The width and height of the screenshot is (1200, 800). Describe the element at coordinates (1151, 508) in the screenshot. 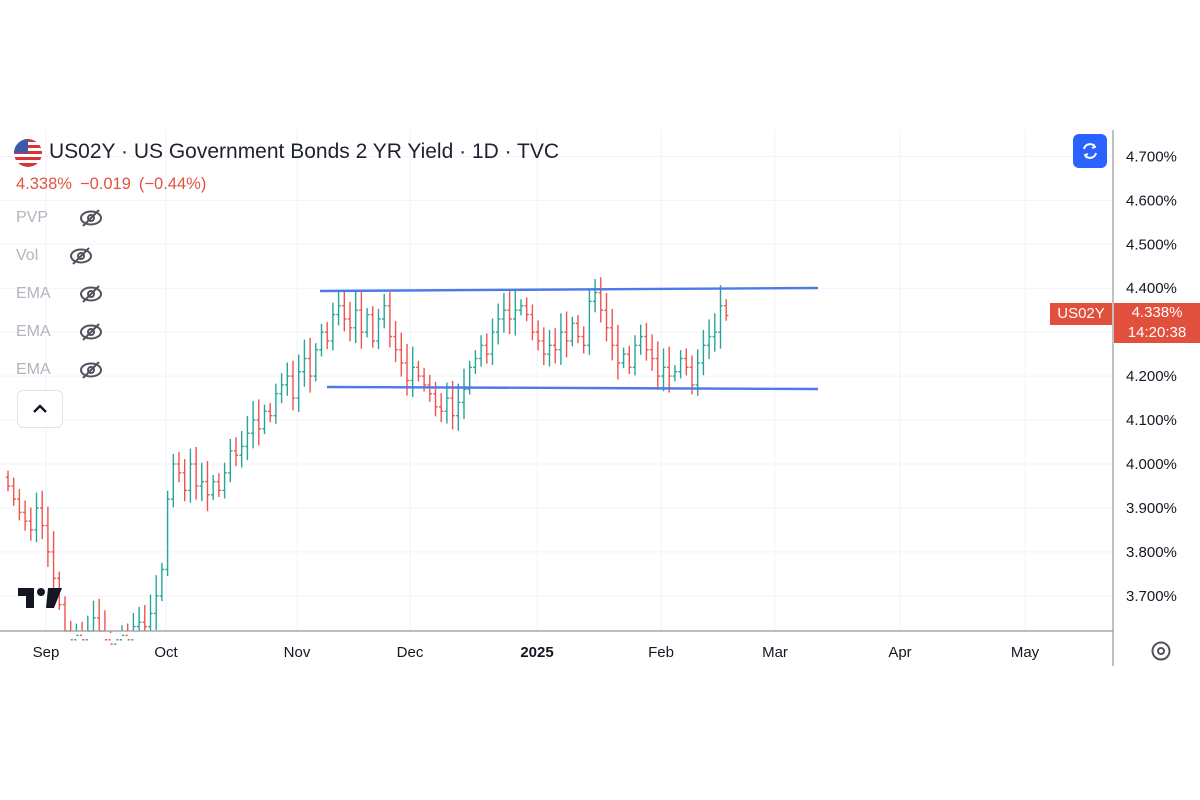

I see `y-tick-label: 3.900%` at that location.